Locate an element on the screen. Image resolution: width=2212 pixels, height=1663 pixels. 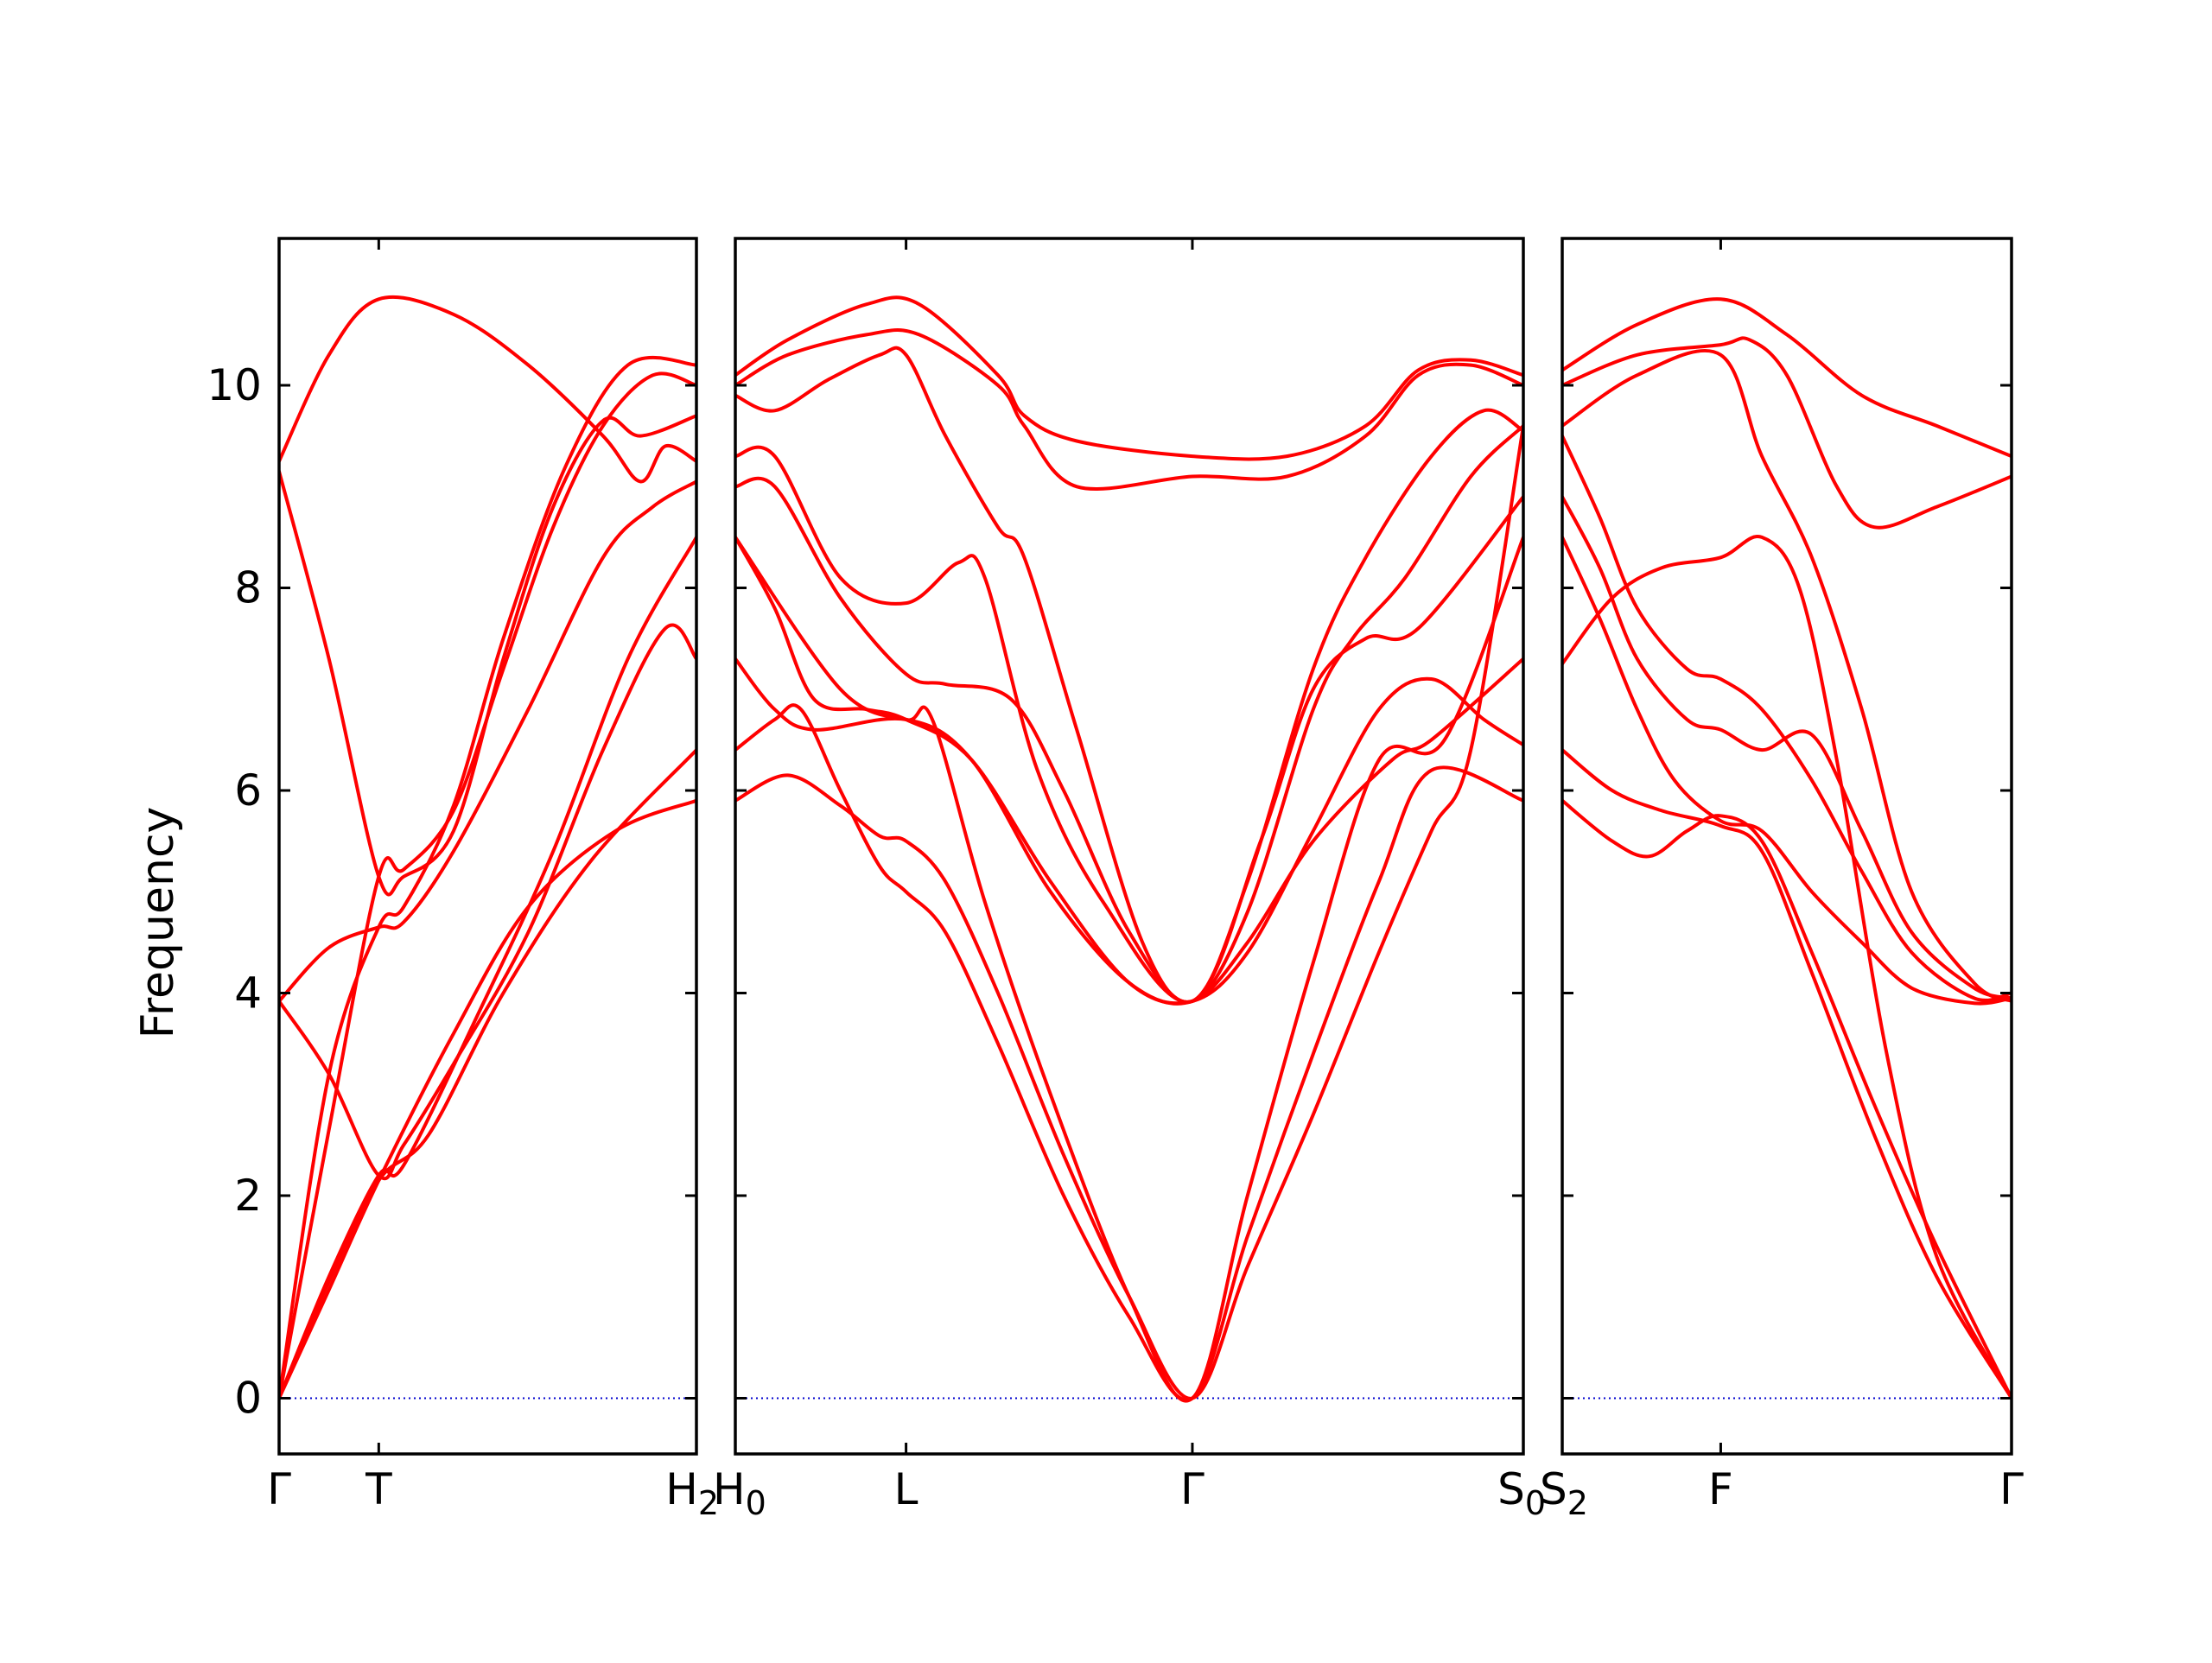
x-tick-label: L is located at coordinates (906, 1489).